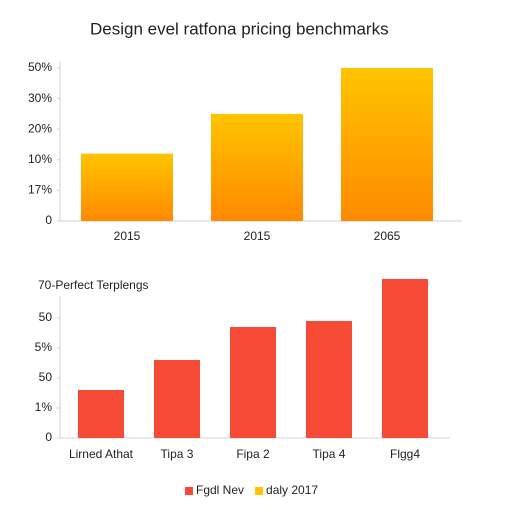 The height and width of the screenshot is (517, 512). I want to click on chart-title: Design evel ratfona pricing benchmarks, so click(239, 28).